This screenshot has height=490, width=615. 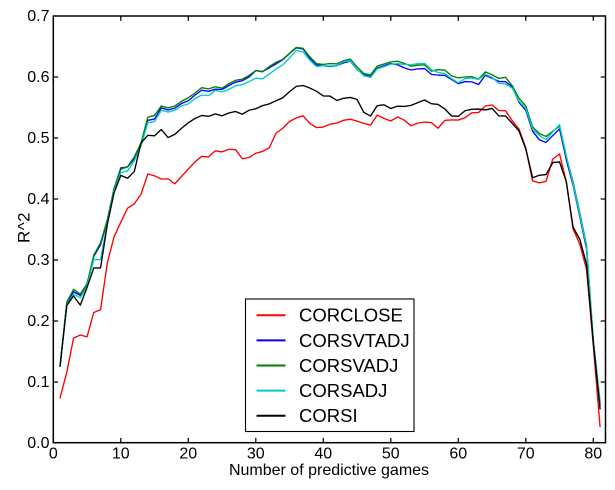 What do you see at coordinates (458, 454) in the screenshot?
I see `svg-text: 60` at bounding box center [458, 454].